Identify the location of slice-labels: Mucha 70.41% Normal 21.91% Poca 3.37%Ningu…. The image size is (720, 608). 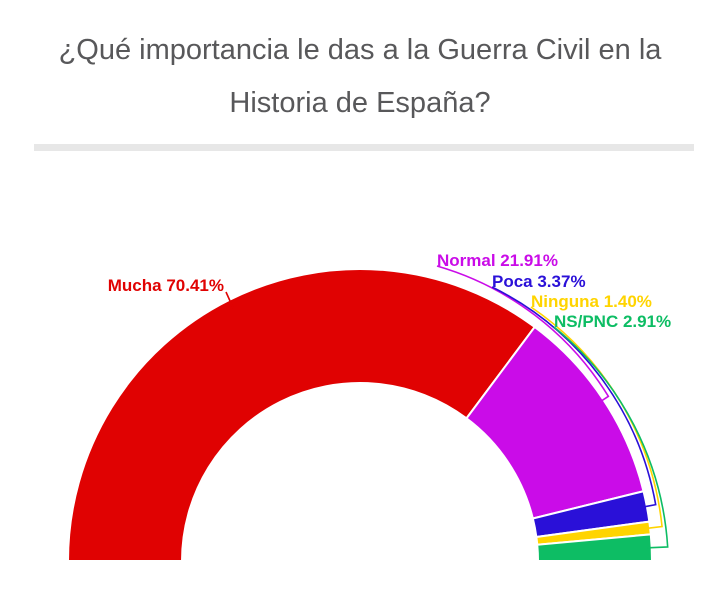
(389, 291).